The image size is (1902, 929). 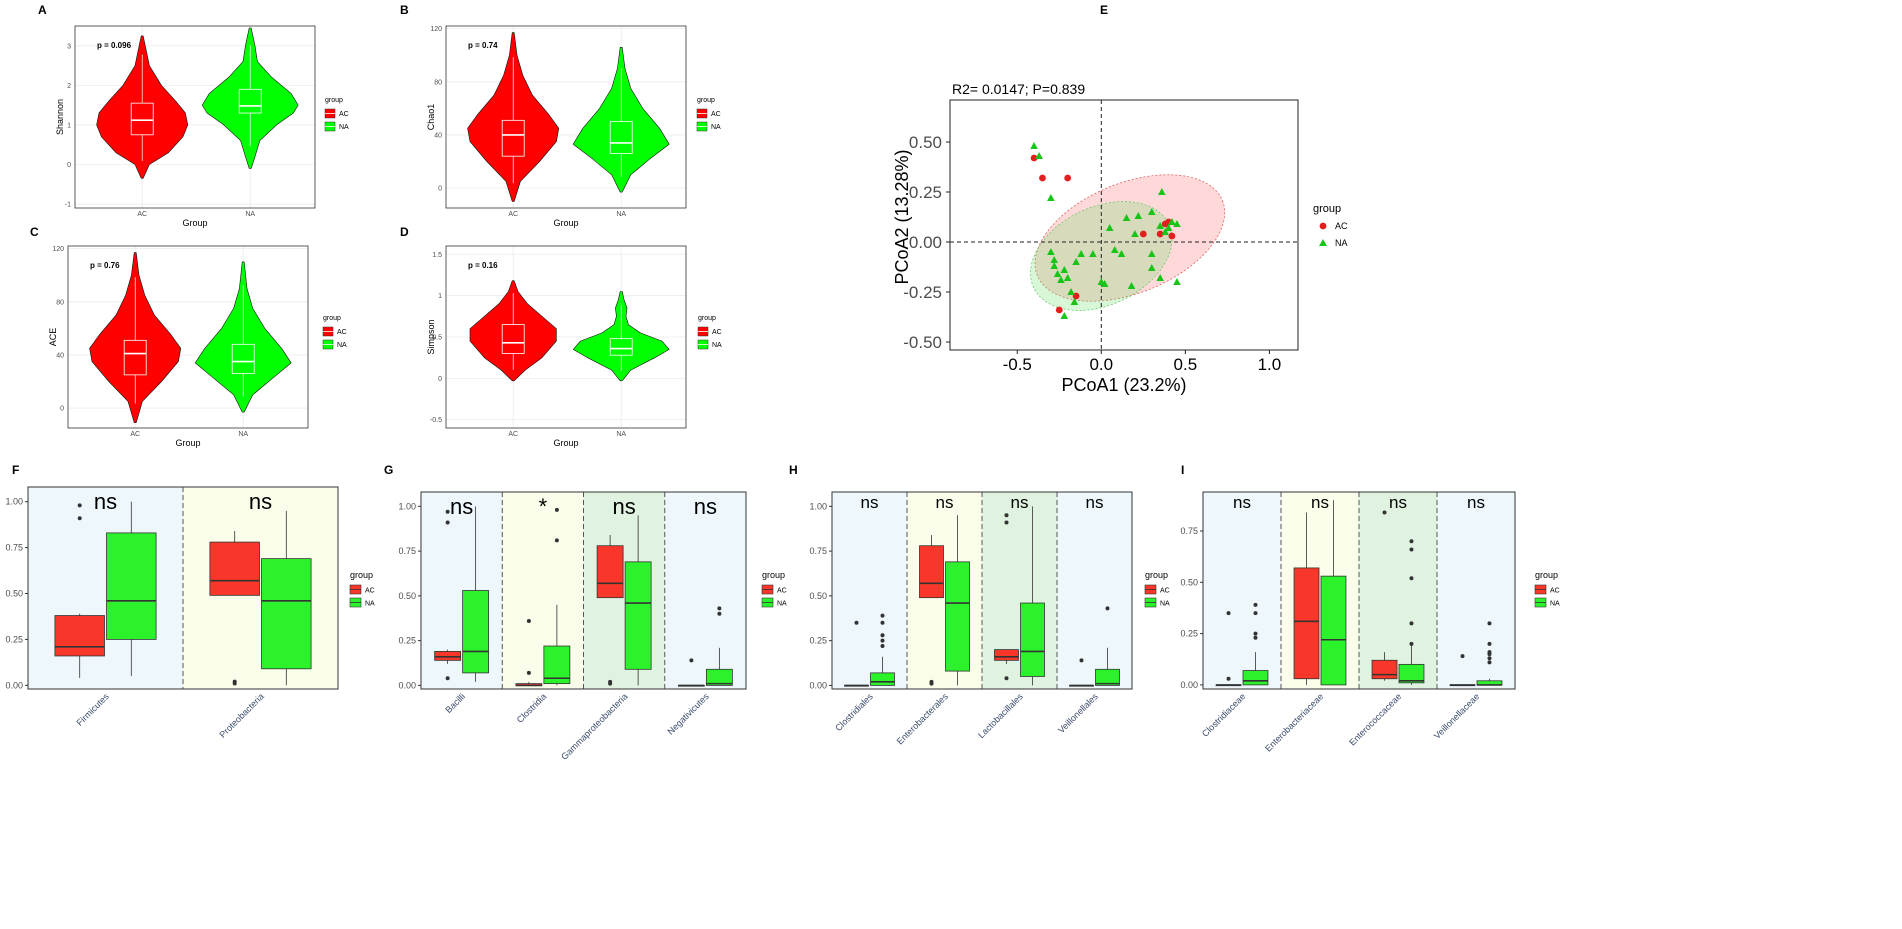 I want to click on y-tick-label: 0, so click(x=62, y=409).